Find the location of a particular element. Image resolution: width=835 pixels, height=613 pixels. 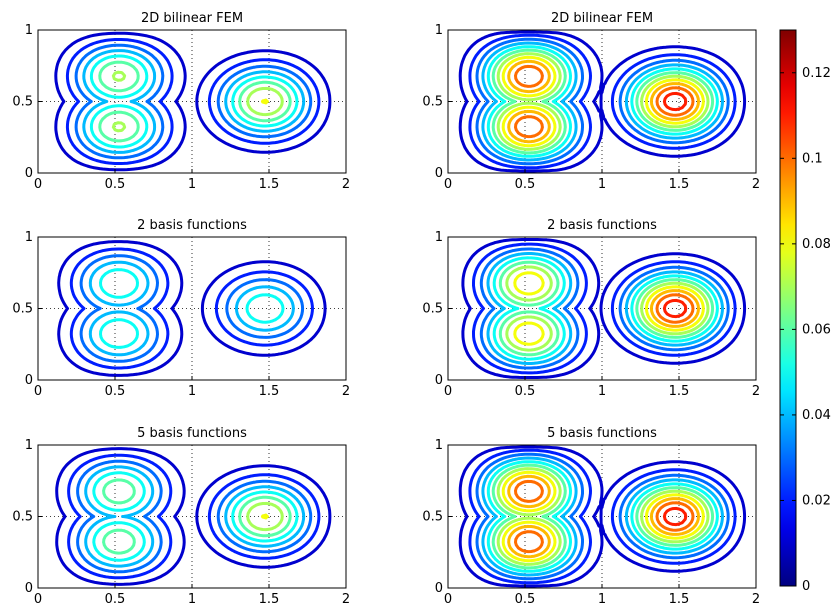

subplot-5: 0 0.5 1 1.5 2 0 0.5 1 5 basis functions is located at coordinates (181, 516).